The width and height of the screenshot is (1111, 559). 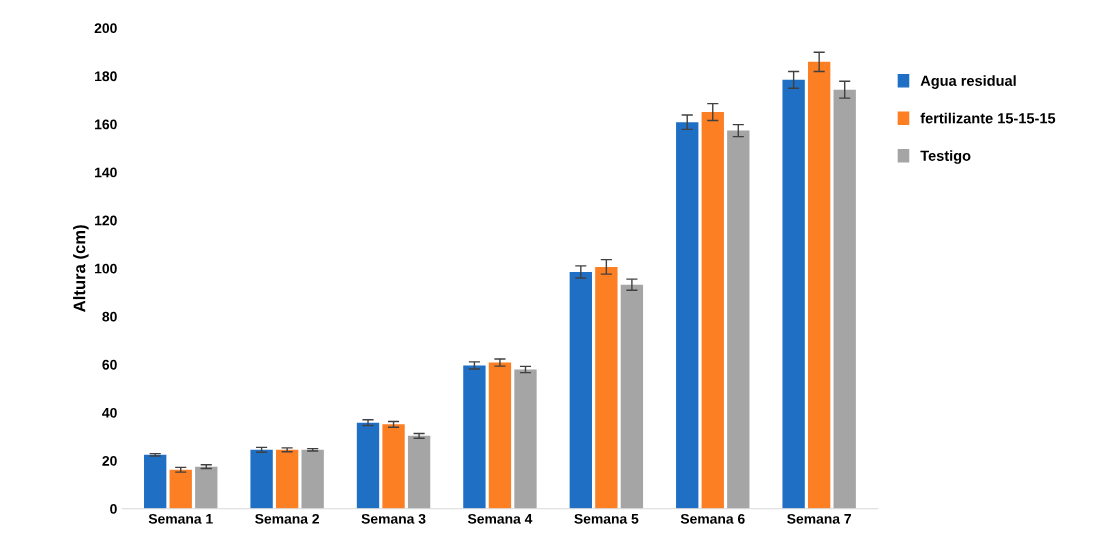 I want to click on legend-label: fertilizante 15-15-15, so click(x=988, y=118).